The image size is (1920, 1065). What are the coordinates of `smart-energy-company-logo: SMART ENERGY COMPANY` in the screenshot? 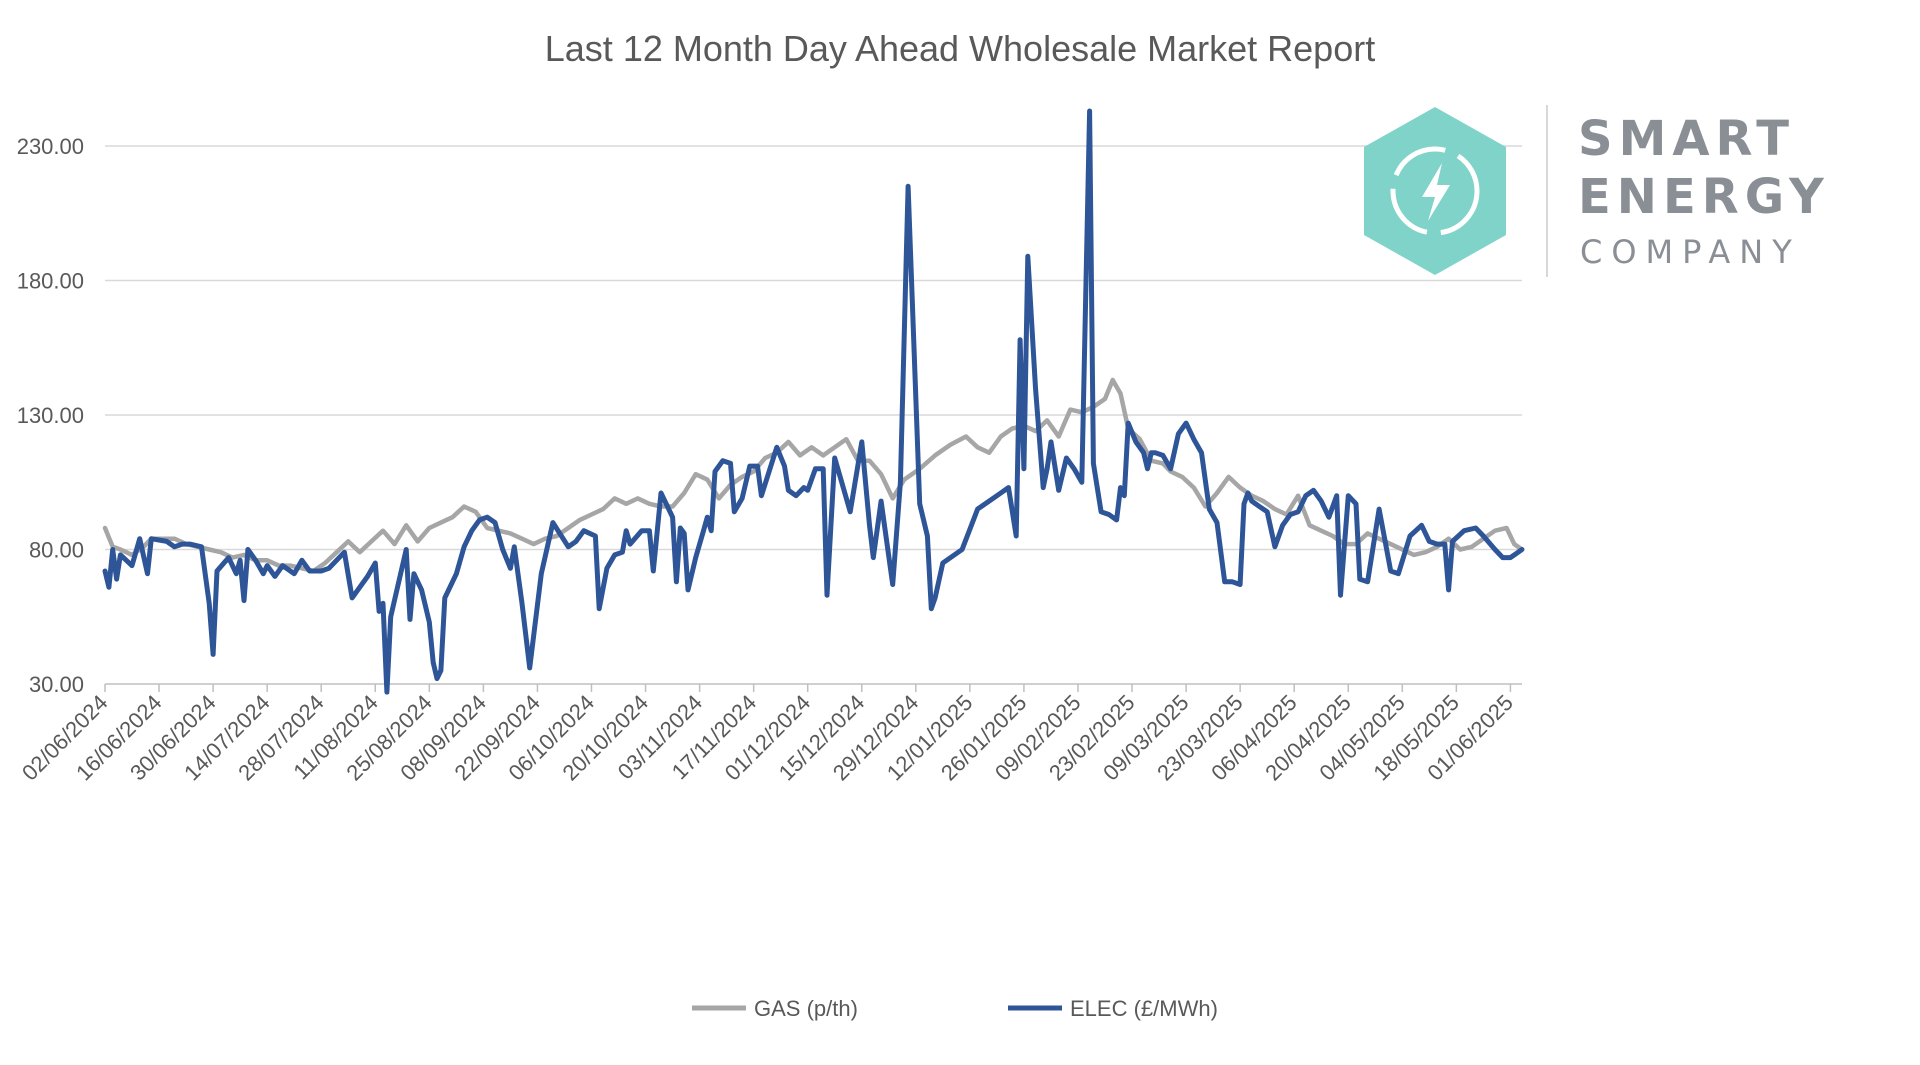 It's located at (1610, 192).